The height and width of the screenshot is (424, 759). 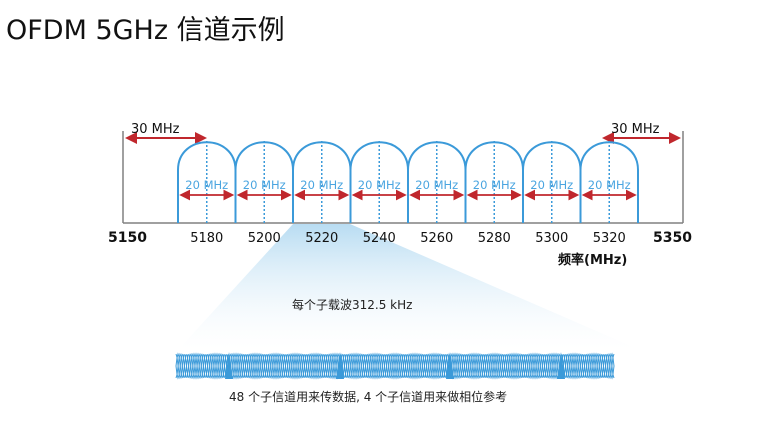 What do you see at coordinates (592, 260) in the screenshot?
I see `axis-unit-label: 频率(MHz)` at bounding box center [592, 260].